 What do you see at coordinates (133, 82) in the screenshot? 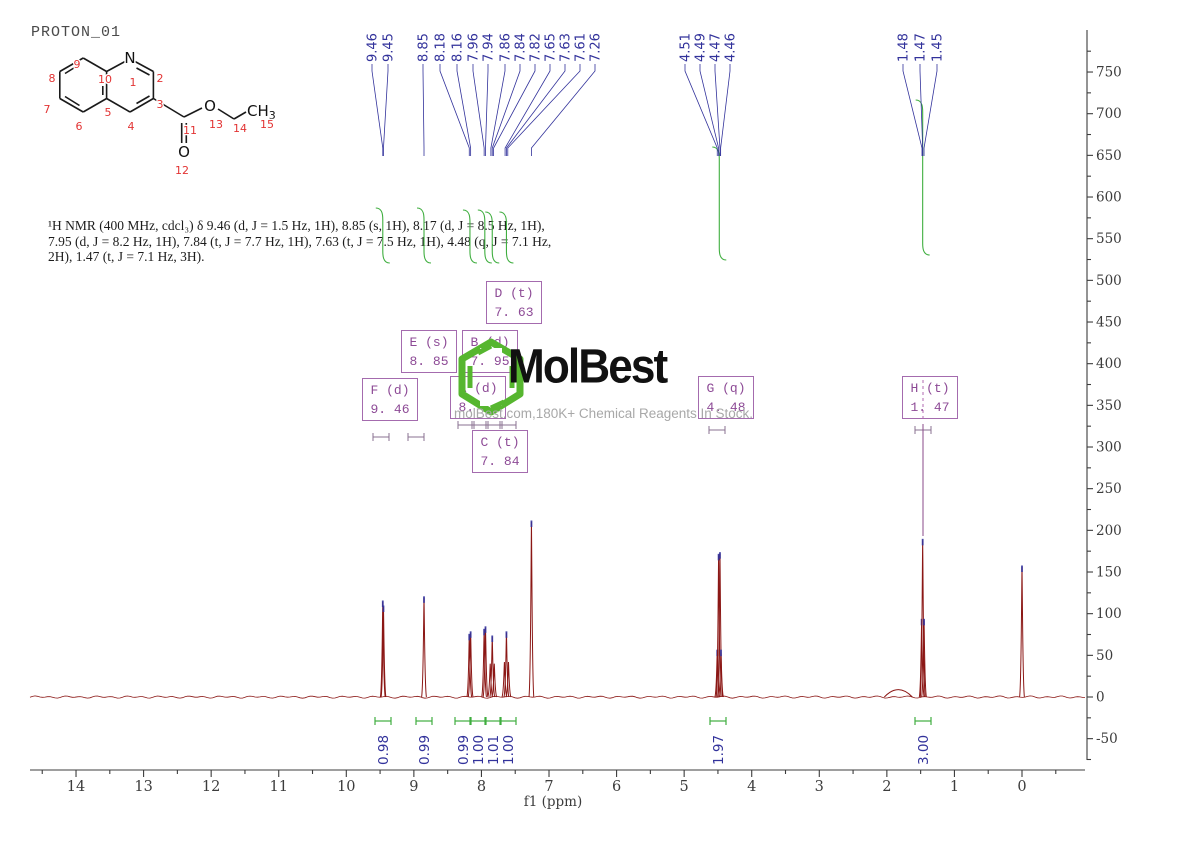
I see `atom-number: 1` at bounding box center [133, 82].